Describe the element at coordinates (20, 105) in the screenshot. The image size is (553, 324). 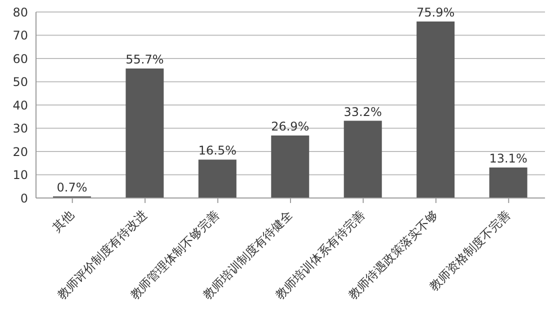
I see `y-tick-label: 40` at that location.